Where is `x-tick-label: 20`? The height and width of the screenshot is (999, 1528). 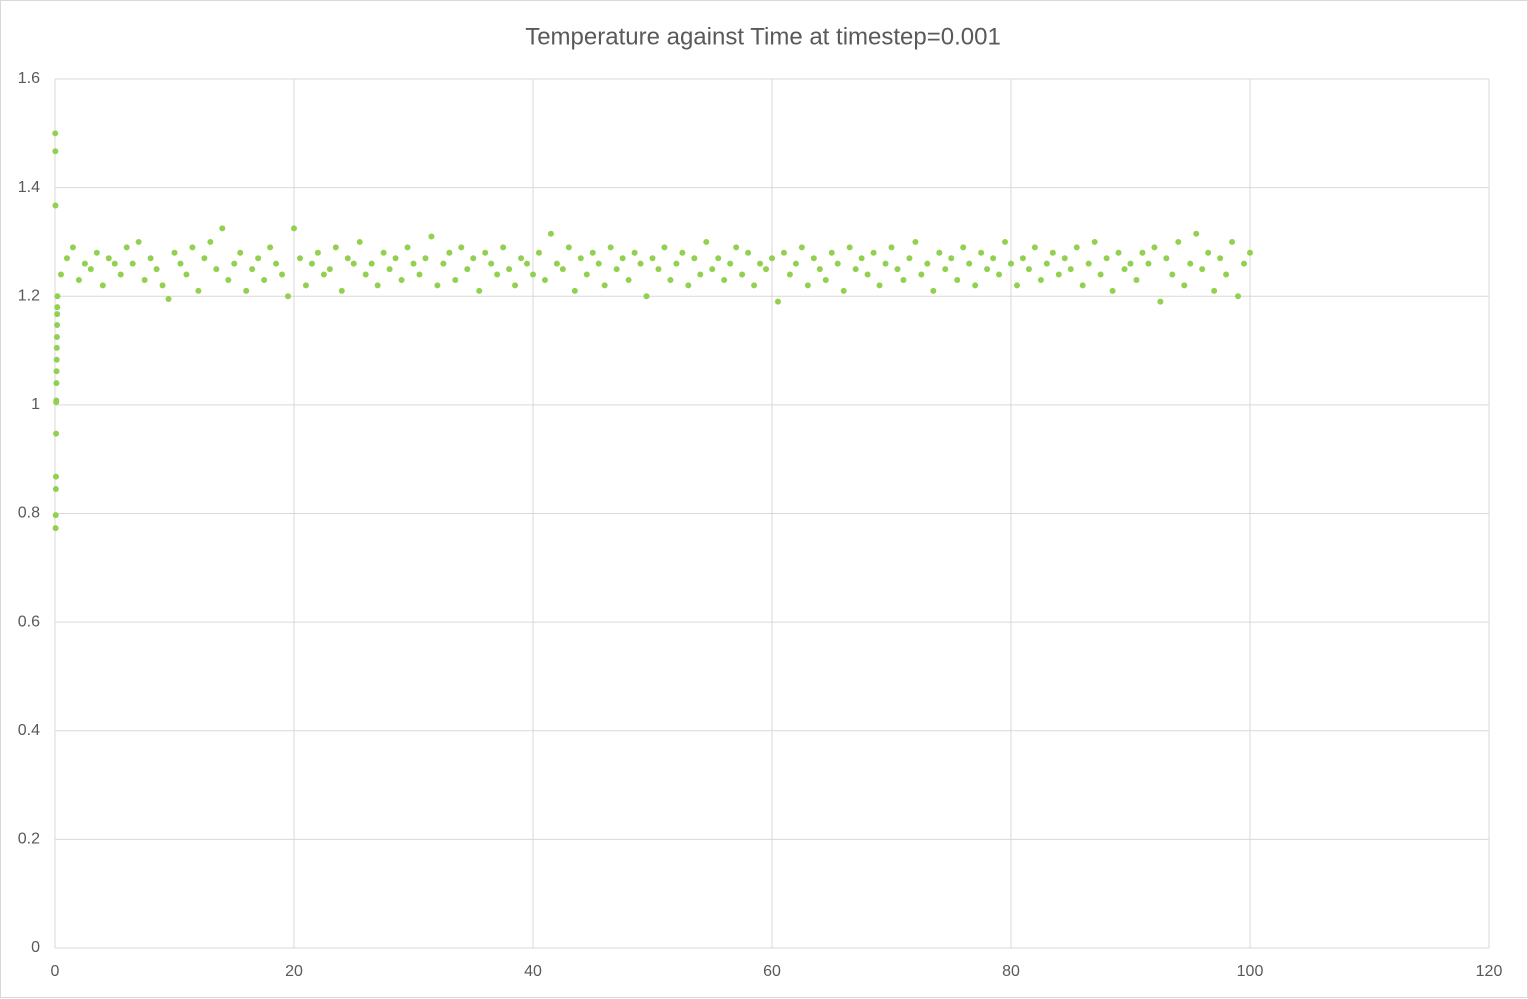 x-tick-label: 20 is located at coordinates (294, 971).